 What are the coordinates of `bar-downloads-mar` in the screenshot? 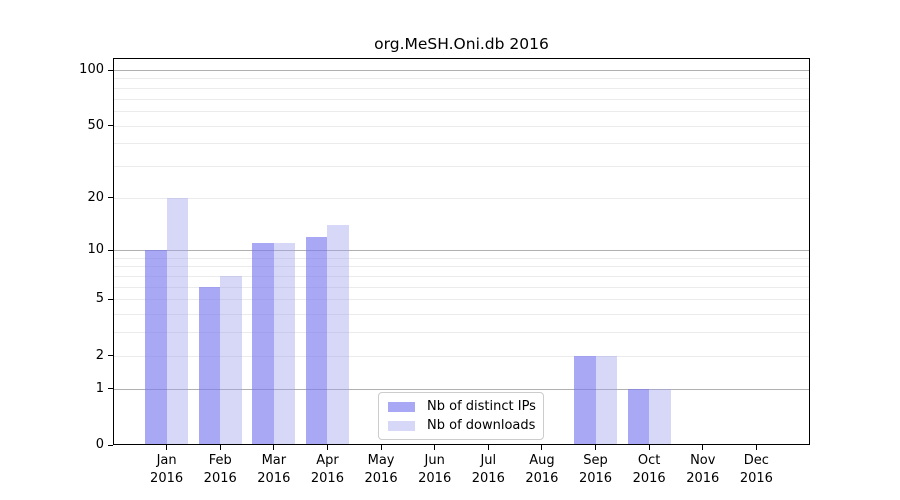 It's located at (284, 344).